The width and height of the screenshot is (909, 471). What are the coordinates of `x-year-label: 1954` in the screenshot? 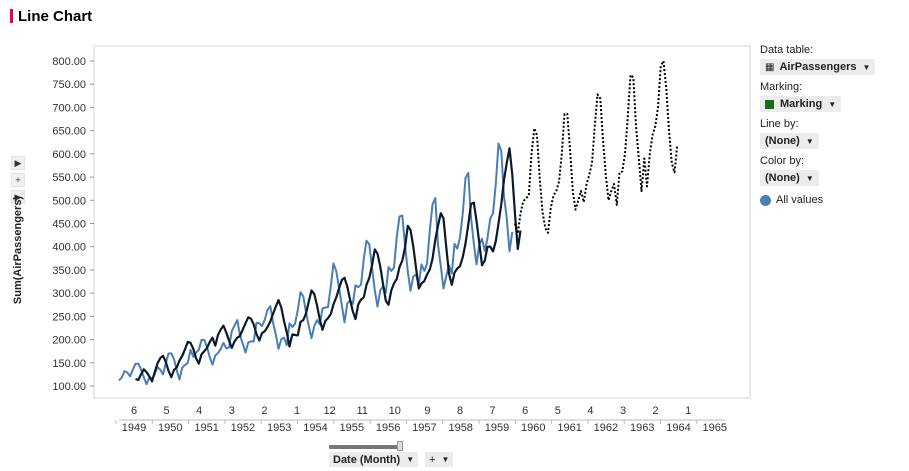 It's located at (315, 428).